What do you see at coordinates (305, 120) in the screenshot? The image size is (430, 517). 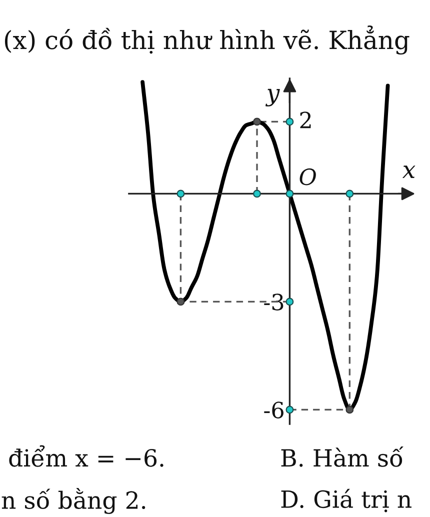 I see `annotation: 2` at bounding box center [305, 120].